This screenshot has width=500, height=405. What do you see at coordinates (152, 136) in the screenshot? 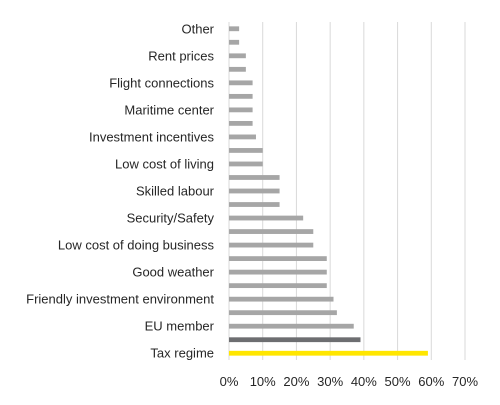
I see `category-label-16: Investment incentives` at bounding box center [152, 136].